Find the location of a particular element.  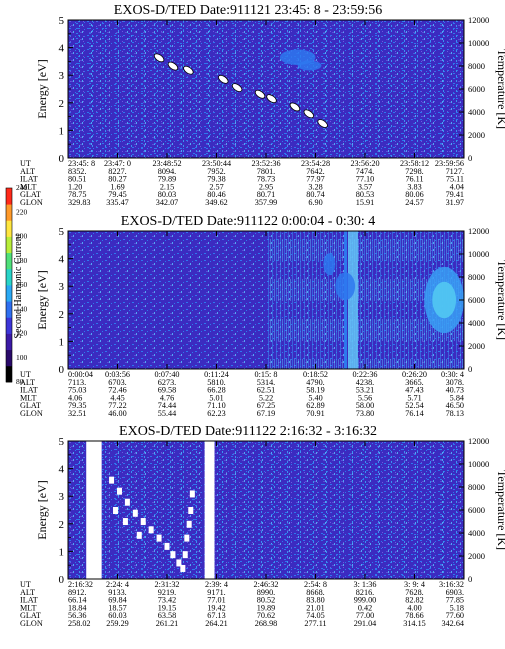

orbit-value: 18.84 is located at coordinates (77, 607).